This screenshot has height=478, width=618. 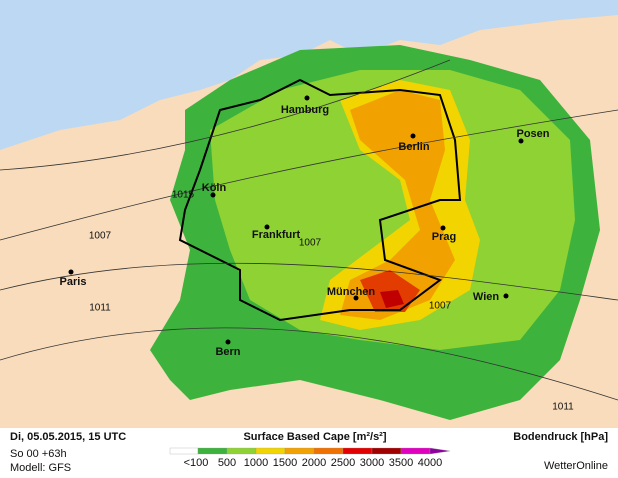 What do you see at coordinates (227, 352) in the screenshot?
I see `city-label: Bern` at bounding box center [227, 352].